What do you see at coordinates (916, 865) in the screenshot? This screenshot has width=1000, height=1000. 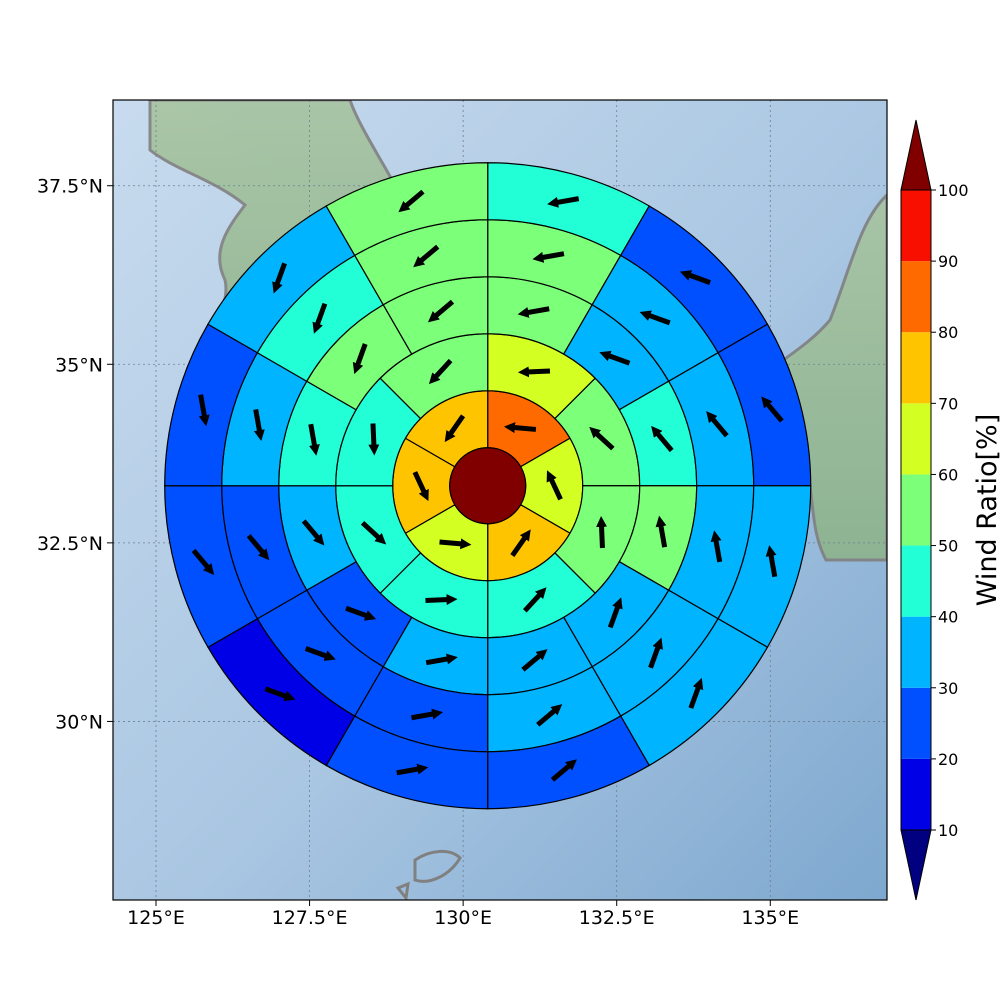 I see `colorbar-extend-min` at bounding box center [916, 865].